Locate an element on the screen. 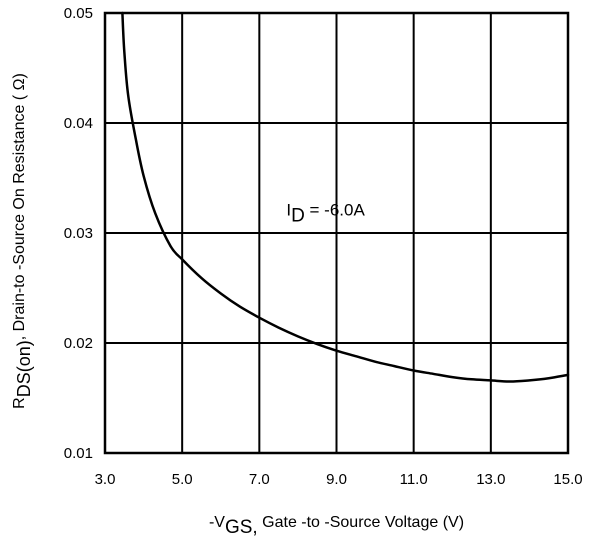 This screenshot has height=544, width=593. y-axis-label-rest: , Drain-to -Source On Resistance ( Ω) is located at coordinates (19, 206).